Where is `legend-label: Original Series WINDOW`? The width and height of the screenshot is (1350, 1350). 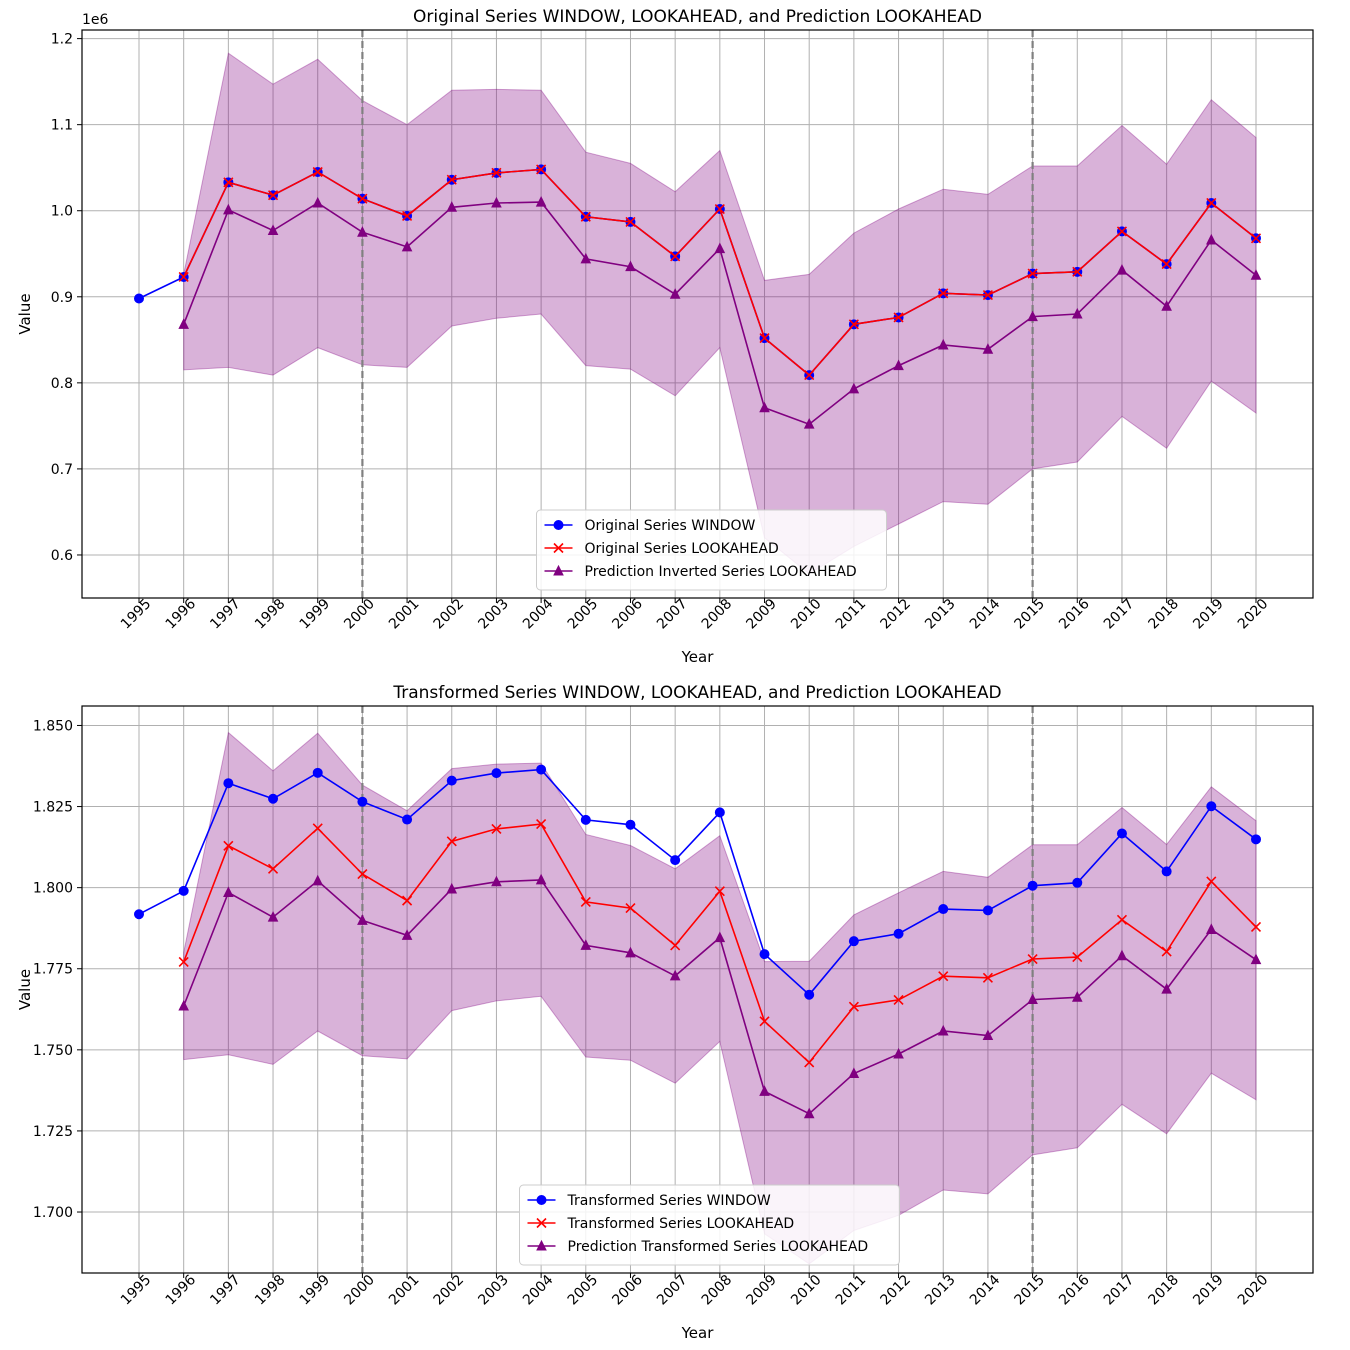 legend-label: Original Series WINDOW is located at coordinates (670, 526).